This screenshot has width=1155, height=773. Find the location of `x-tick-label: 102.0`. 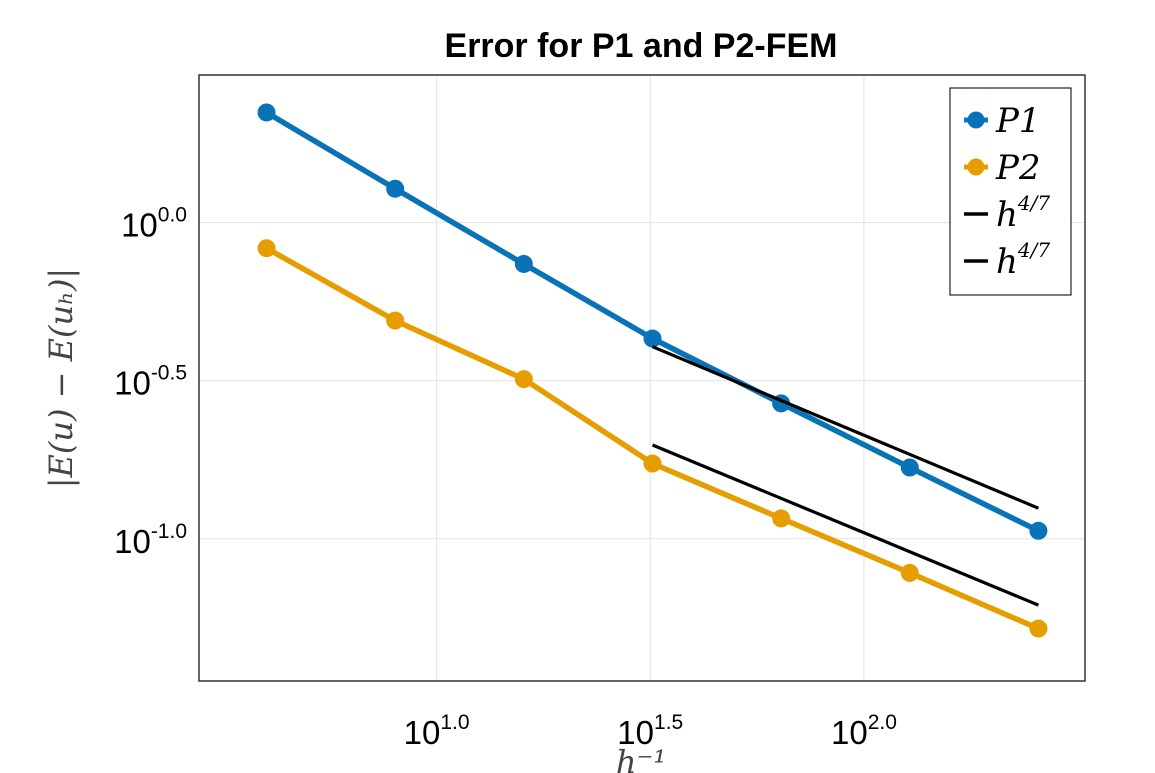

x-tick-label: 102.0 is located at coordinates (864, 731).